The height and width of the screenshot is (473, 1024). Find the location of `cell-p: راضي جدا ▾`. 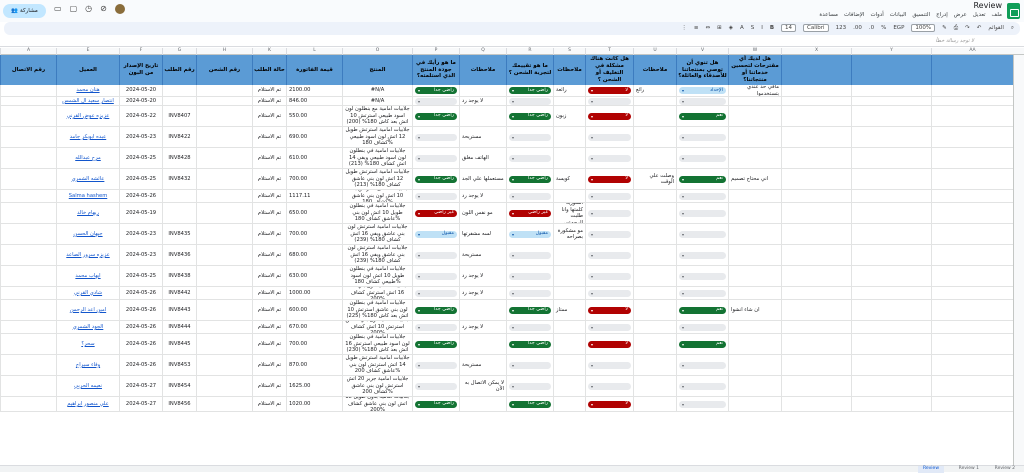

cell-p: راضي جدا ▾ is located at coordinates (435, 344).